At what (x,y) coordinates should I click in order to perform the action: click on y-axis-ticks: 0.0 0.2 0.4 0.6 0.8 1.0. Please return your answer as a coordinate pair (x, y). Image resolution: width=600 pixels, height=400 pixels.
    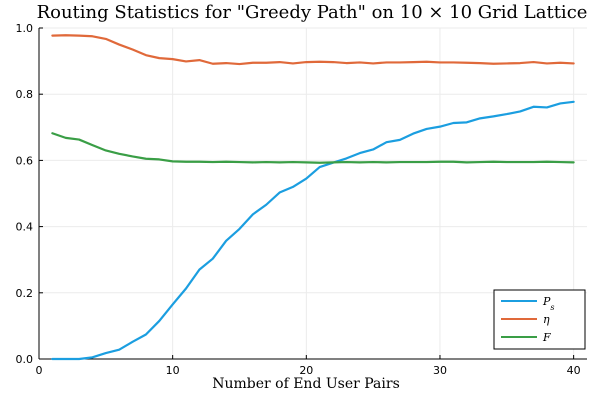
    Looking at the image, I should click on (29, 194).